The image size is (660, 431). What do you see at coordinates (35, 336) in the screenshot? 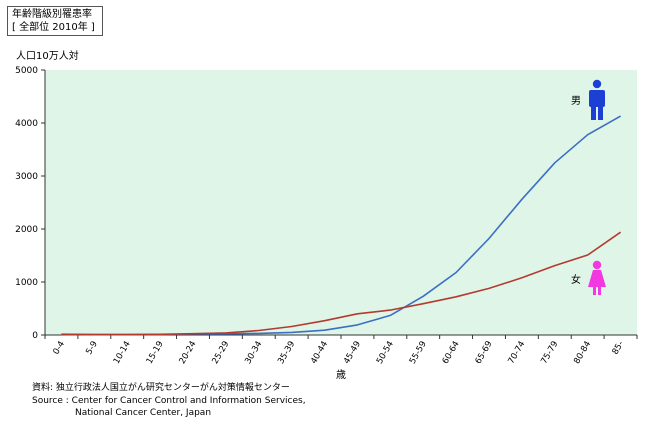
I see `y-tick-label: 0` at bounding box center [35, 336].